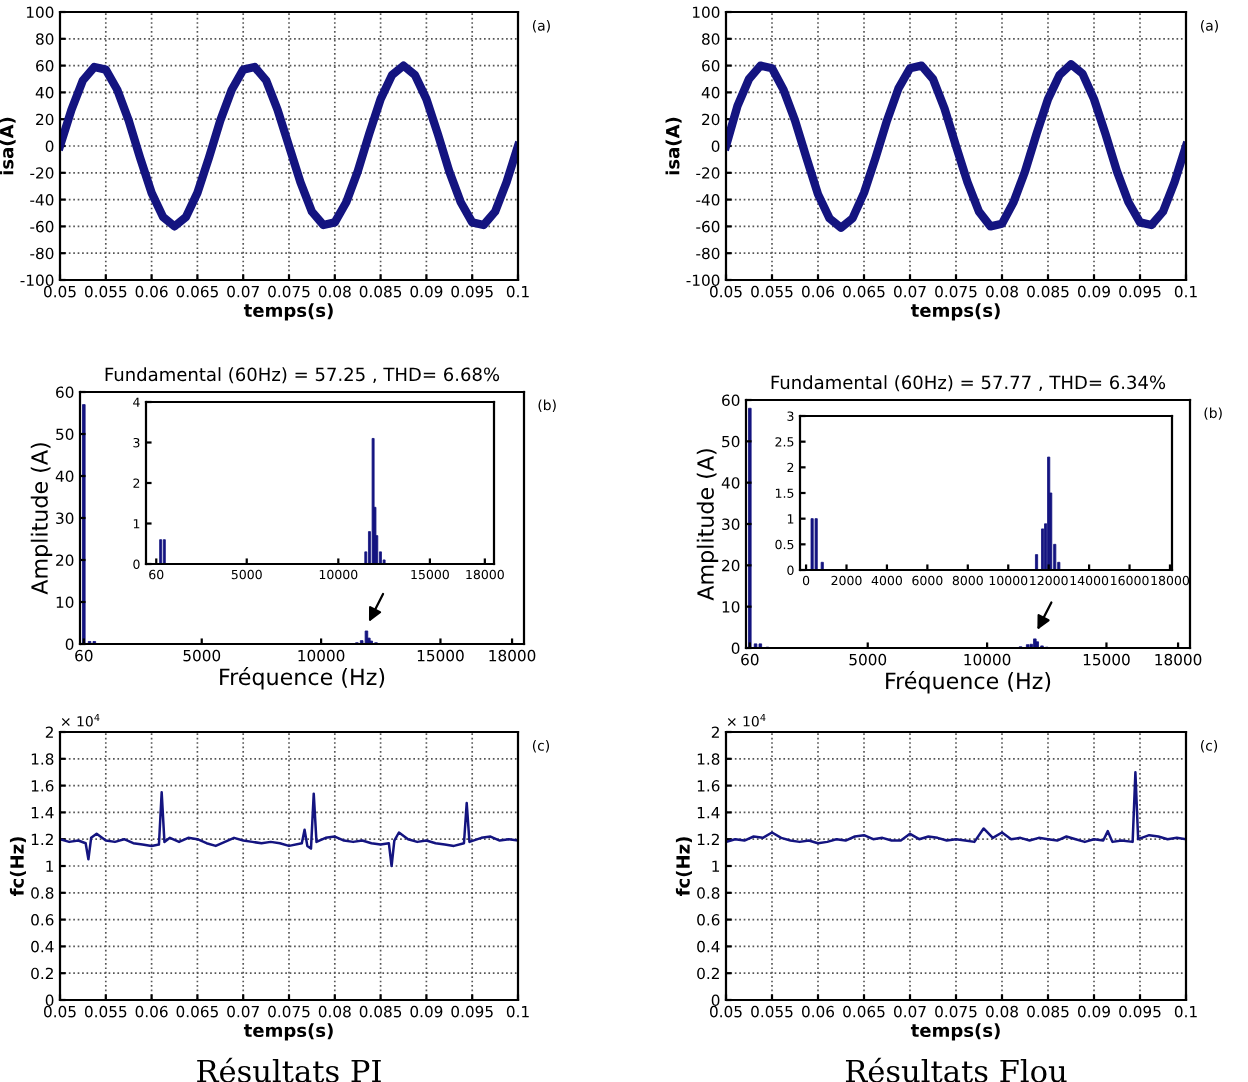 This screenshot has height=1082, width=1248. I want to click on chart-title: Fundamental (60Hz) = 57.25 , THD= 6.68%, so click(302, 375).